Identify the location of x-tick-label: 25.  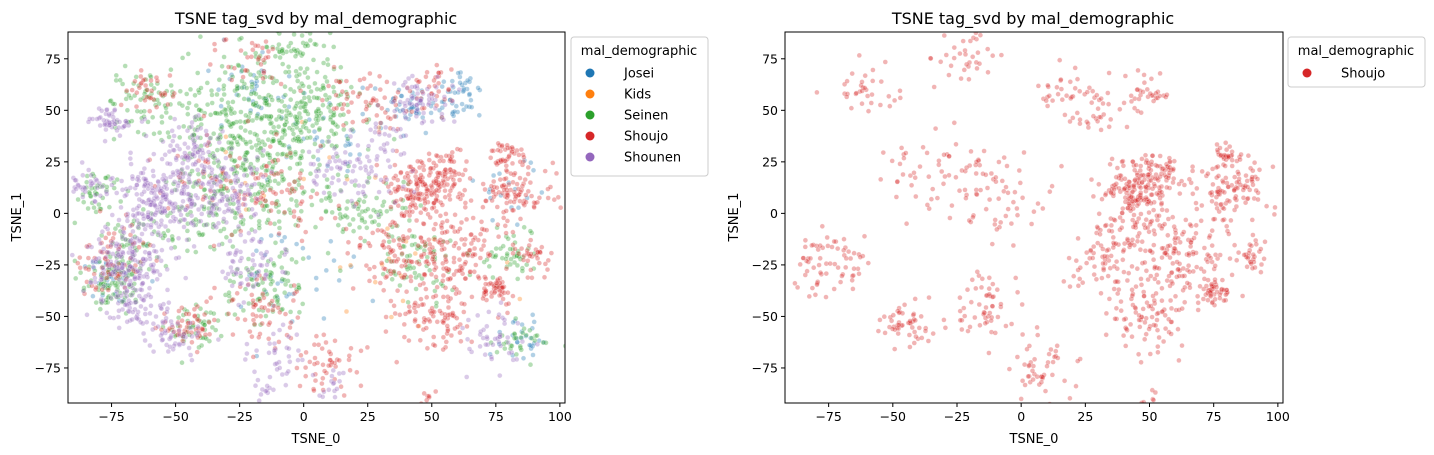
(368, 416).